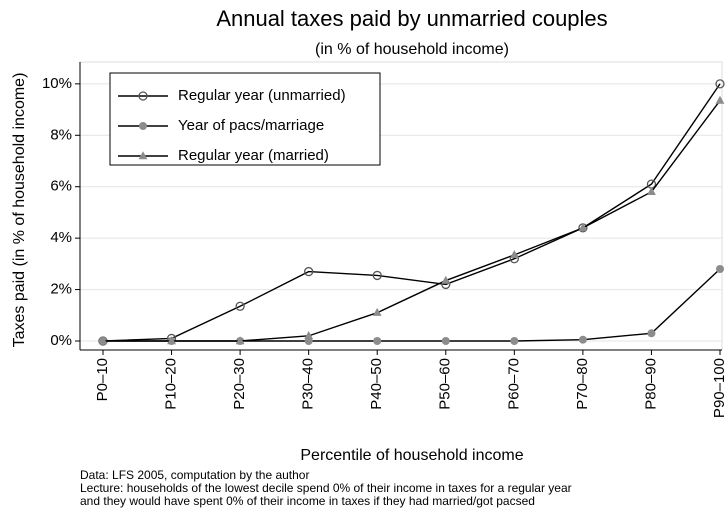 Image resolution: width=728 pixels, height=522 pixels. Describe the element at coordinates (251, 125) in the screenshot. I see `legend-label: Year of pacs/marriage` at that location.